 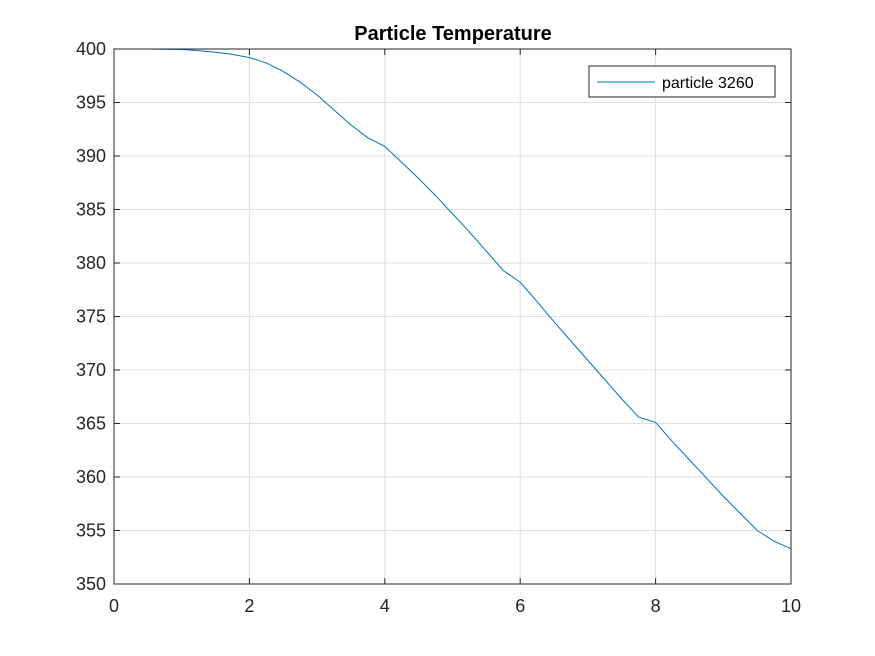 What do you see at coordinates (656, 606) in the screenshot?
I see `x-tick-label: 8` at bounding box center [656, 606].